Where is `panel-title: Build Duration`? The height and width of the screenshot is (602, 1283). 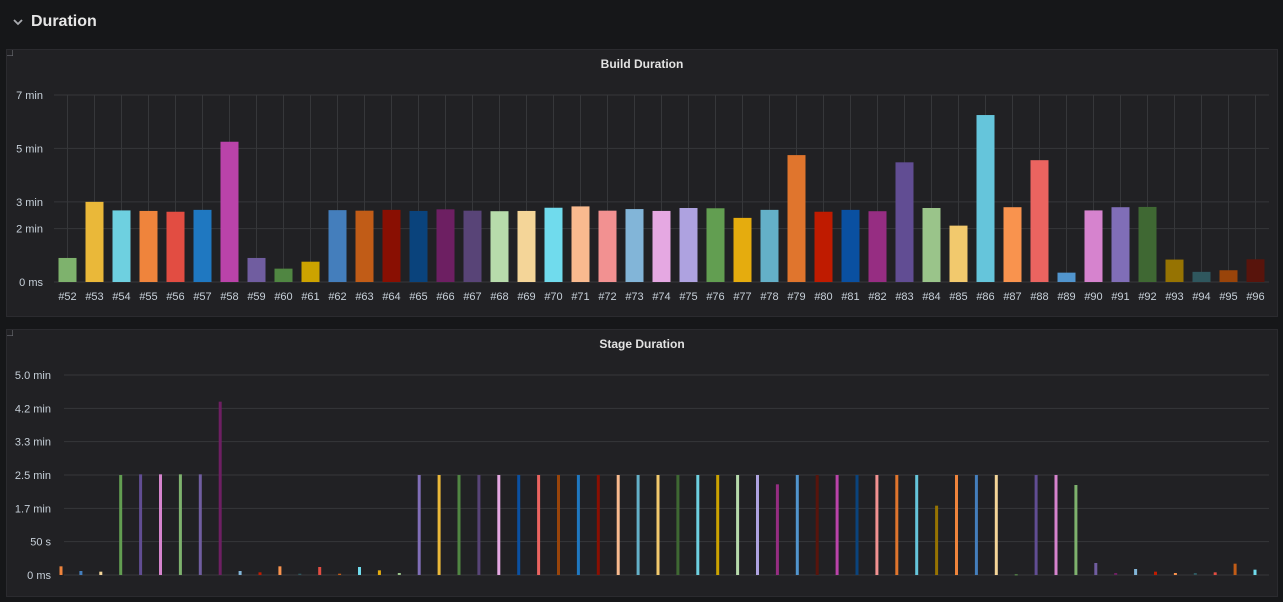 panel-title: Build Duration is located at coordinates (642, 64).